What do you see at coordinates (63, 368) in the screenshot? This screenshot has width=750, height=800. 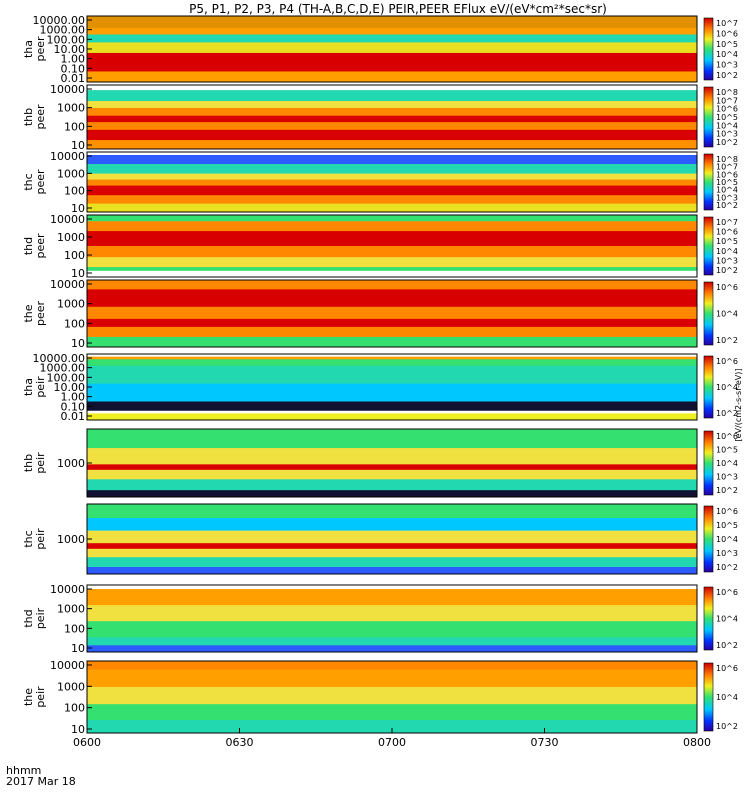 I see `y-tick-label: 1000.00` at bounding box center [63, 368].